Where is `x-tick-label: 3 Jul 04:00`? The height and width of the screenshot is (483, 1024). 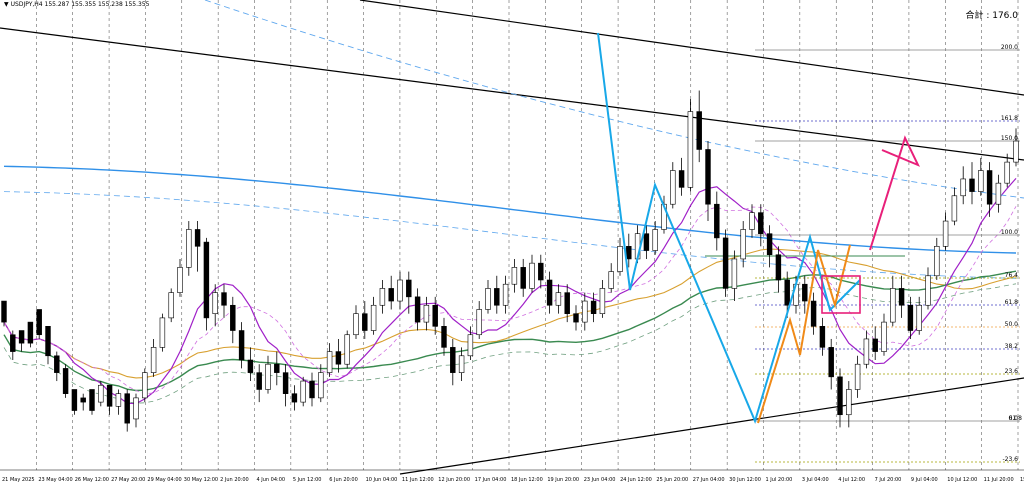 x-tick-label: 3 Jul 04:00 is located at coordinates (815, 480).